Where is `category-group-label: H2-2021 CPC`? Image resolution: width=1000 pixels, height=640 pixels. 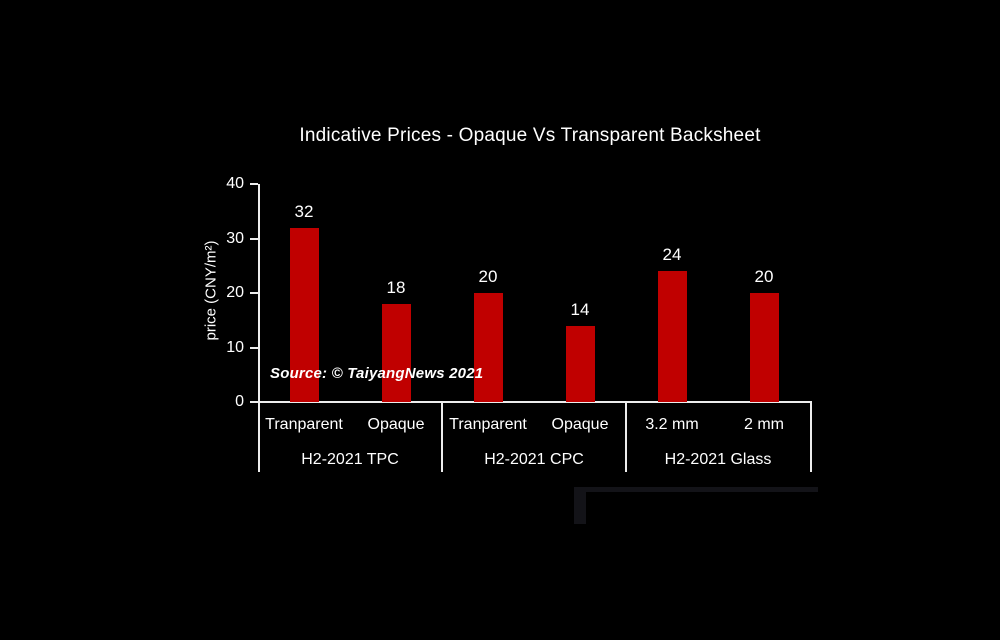
category-group-label: H2-2021 CPC is located at coordinates (534, 459).